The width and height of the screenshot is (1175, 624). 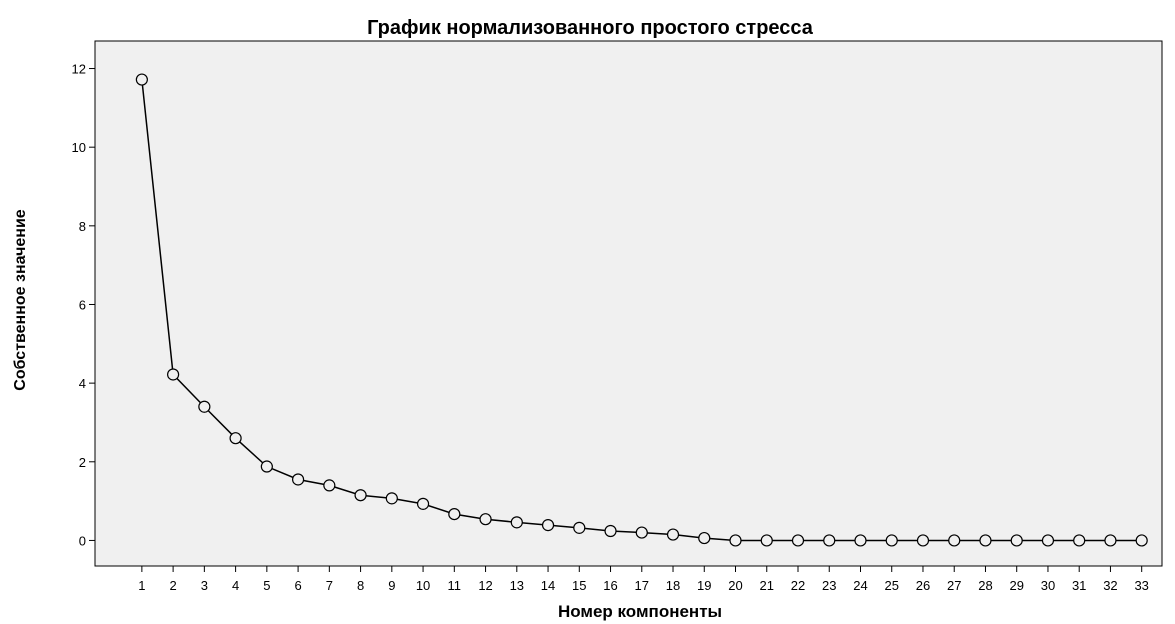 What do you see at coordinates (767, 585) in the screenshot?
I see `x-tick-label: 21` at bounding box center [767, 585].